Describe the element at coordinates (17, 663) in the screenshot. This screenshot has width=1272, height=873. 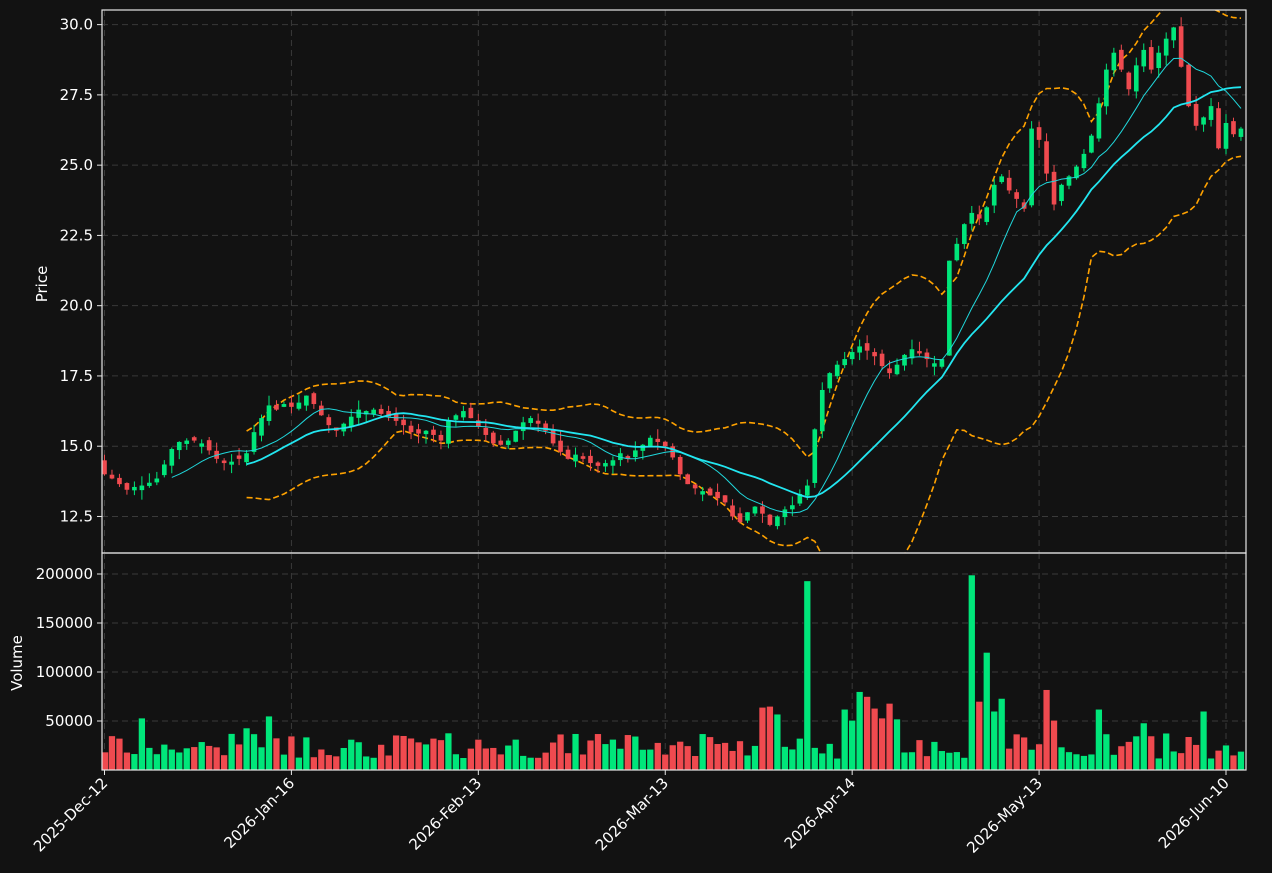
I see `volume-axis-label: Volume` at that location.